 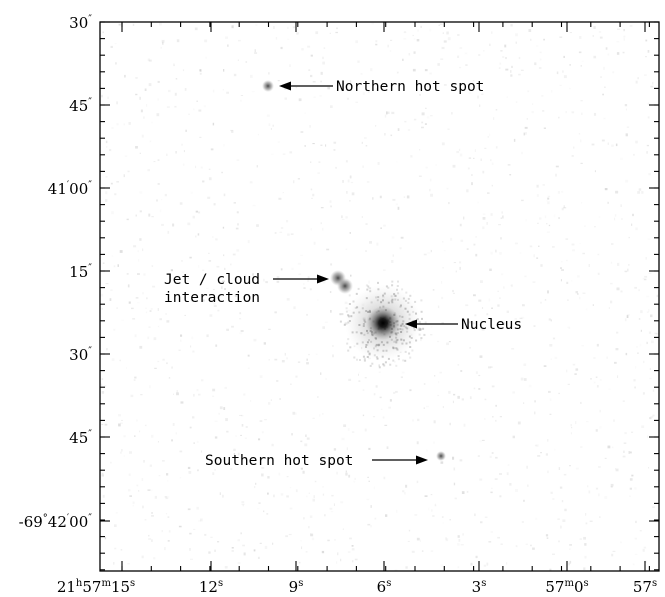 What do you see at coordinates (80, 438) in the screenshot?
I see `y-tick-label-45b: 45″` at bounding box center [80, 438].